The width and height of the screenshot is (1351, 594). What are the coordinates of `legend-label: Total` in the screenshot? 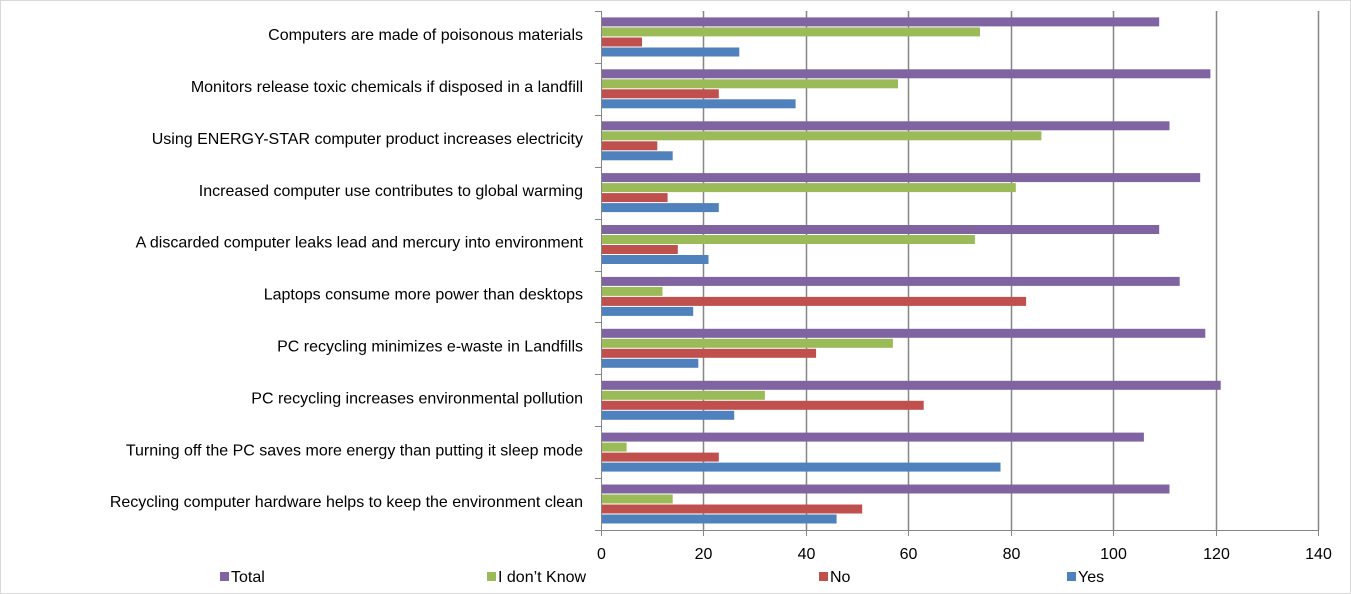 It's located at (248, 577).